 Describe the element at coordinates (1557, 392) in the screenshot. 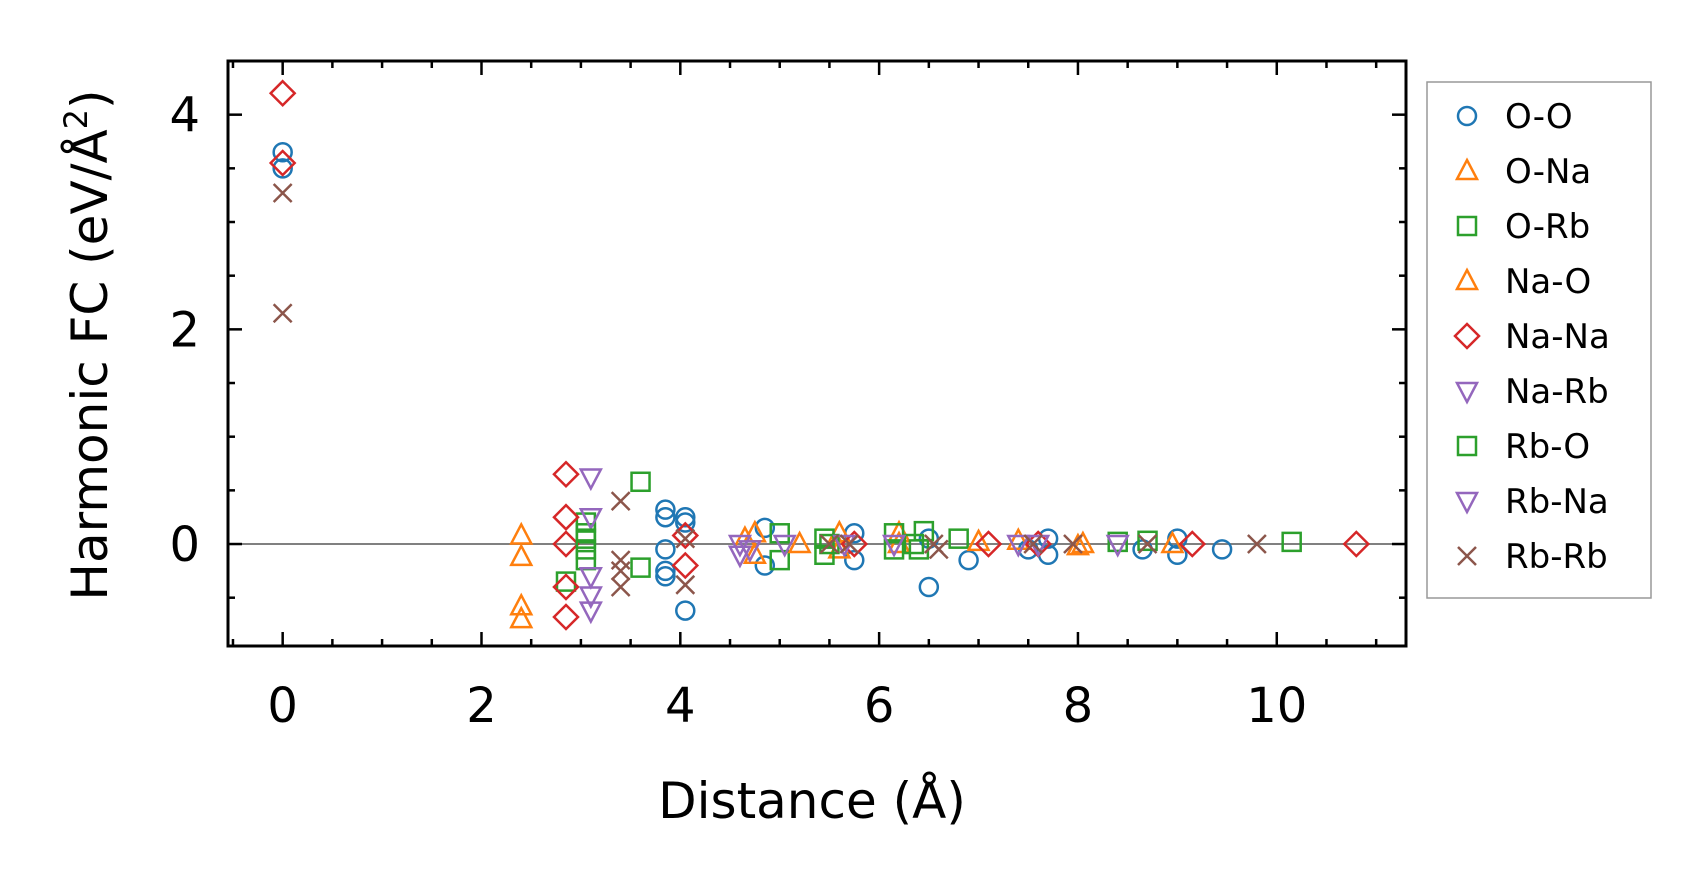

I see `legend-label-na-rb: Na-Rb` at that location.